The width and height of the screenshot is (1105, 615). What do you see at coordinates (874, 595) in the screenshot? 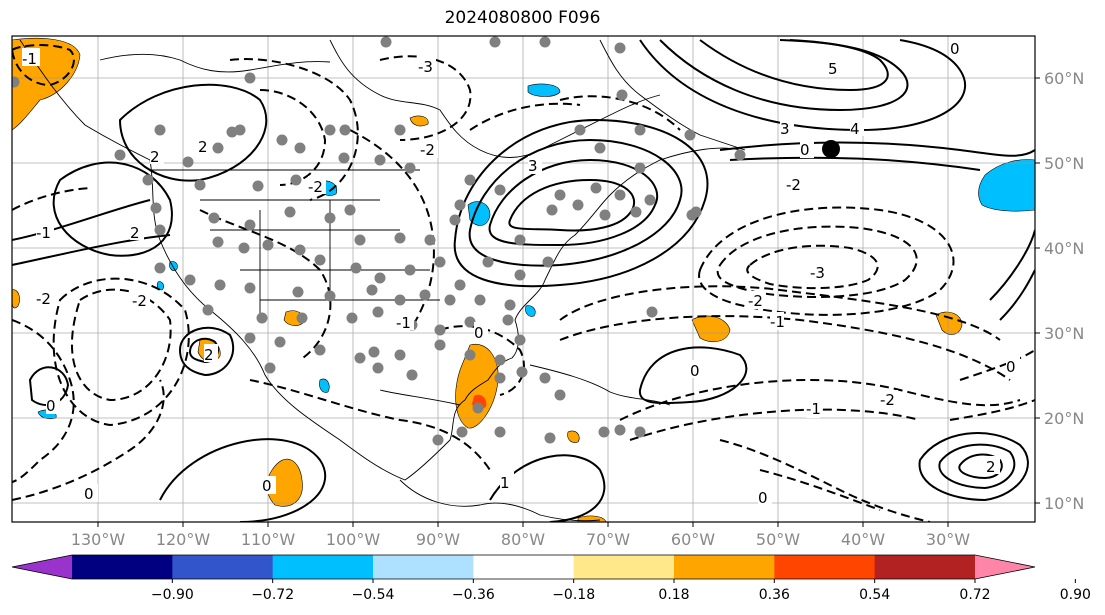
I see `colorbar-tick-label: 0.54` at bounding box center [874, 595].